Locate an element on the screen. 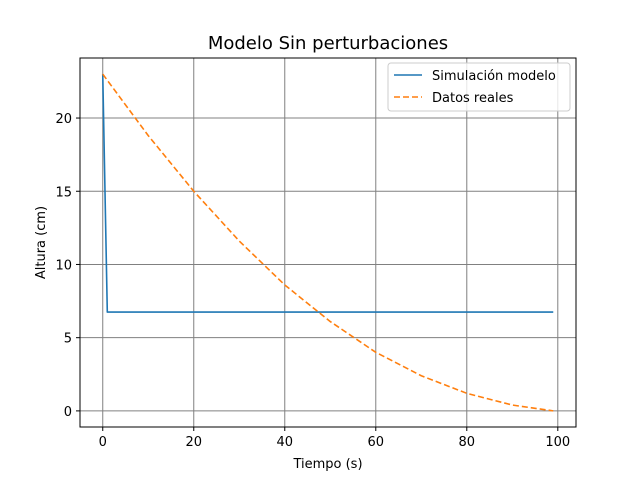 This screenshot has height=480, width=640. y-tick-label: 5 is located at coordinates (68, 339).